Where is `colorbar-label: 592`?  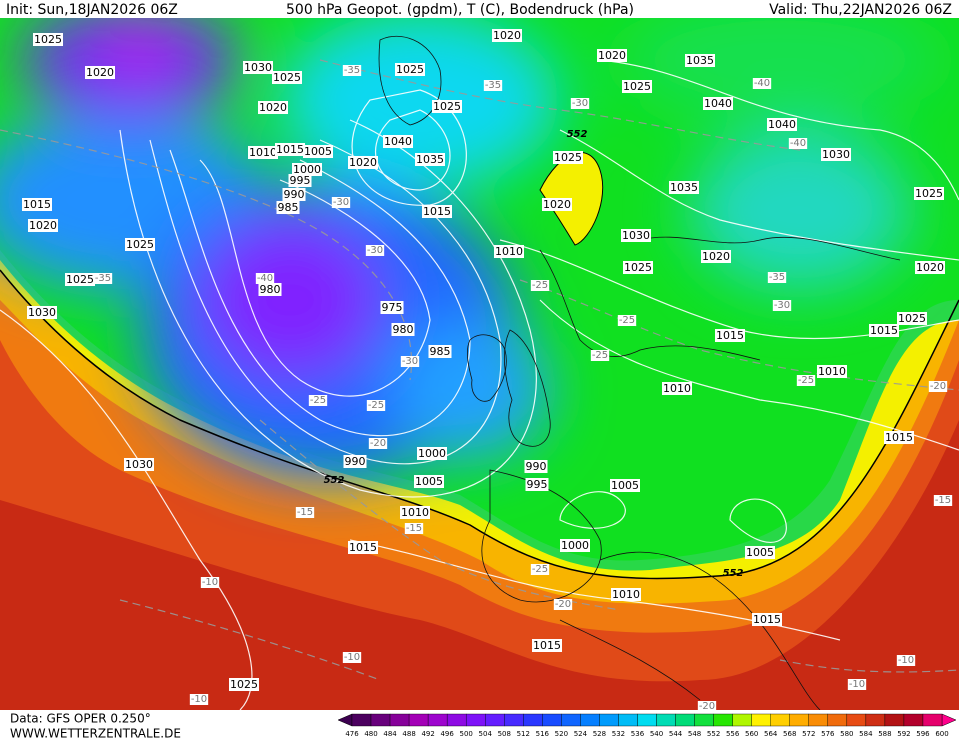 colorbar-label: 592 is located at coordinates (903, 734).